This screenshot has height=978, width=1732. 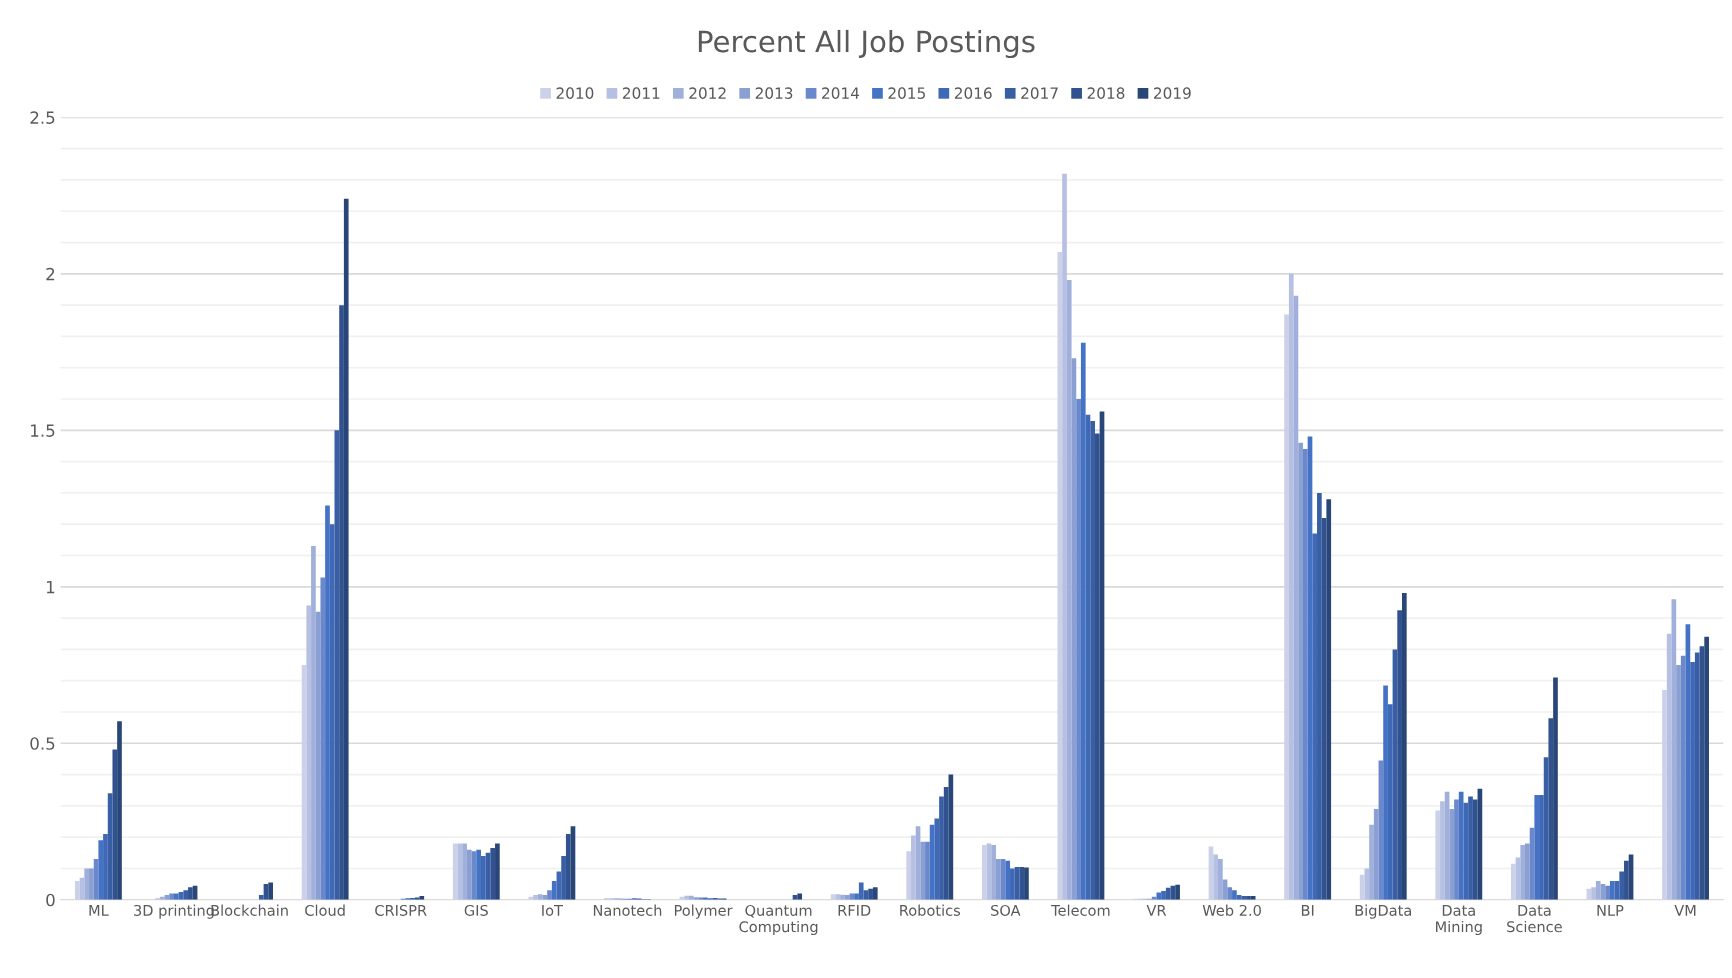 I want to click on x-tick-label: GIS, so click(x=476, y=910).